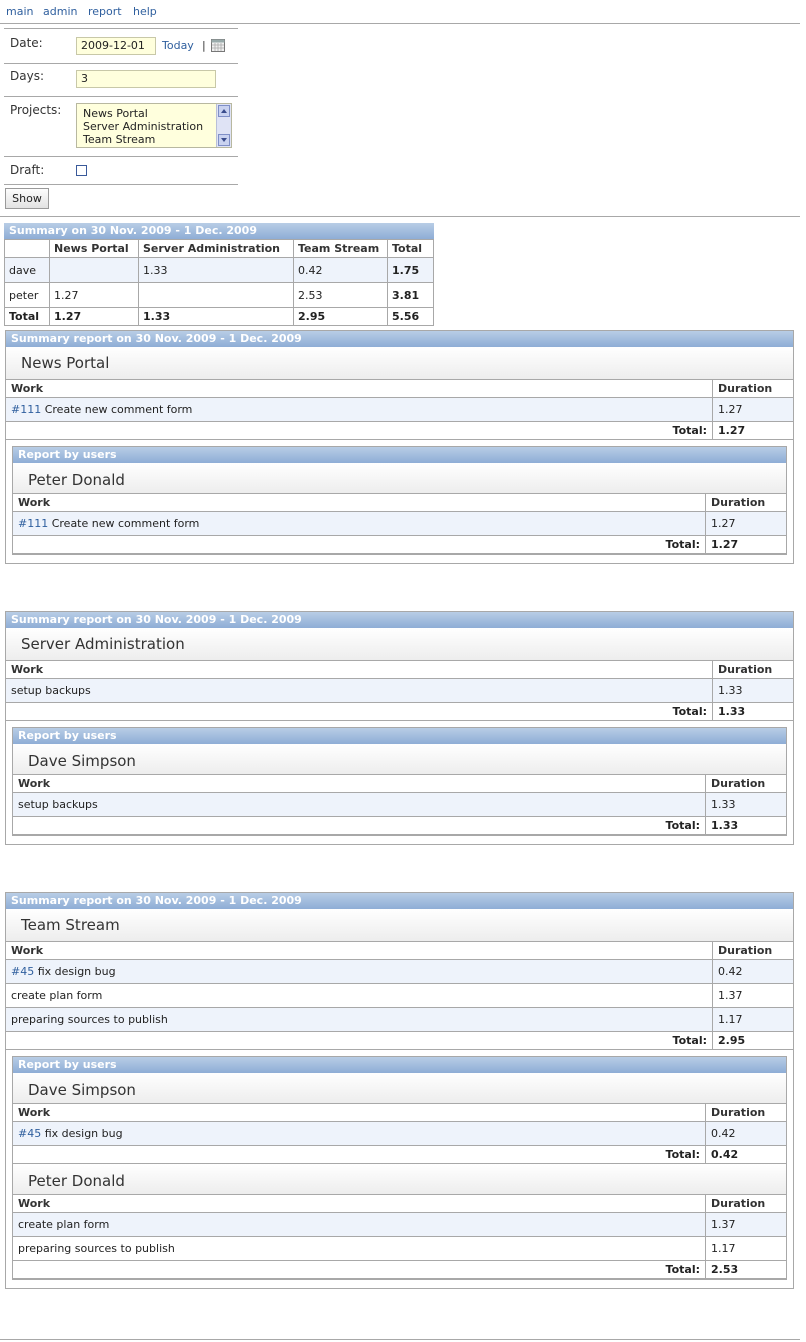  What do you see at coordinates (410, 248) in the screenshot?
I see `column-header: Total` at bounding box center [410, 248].